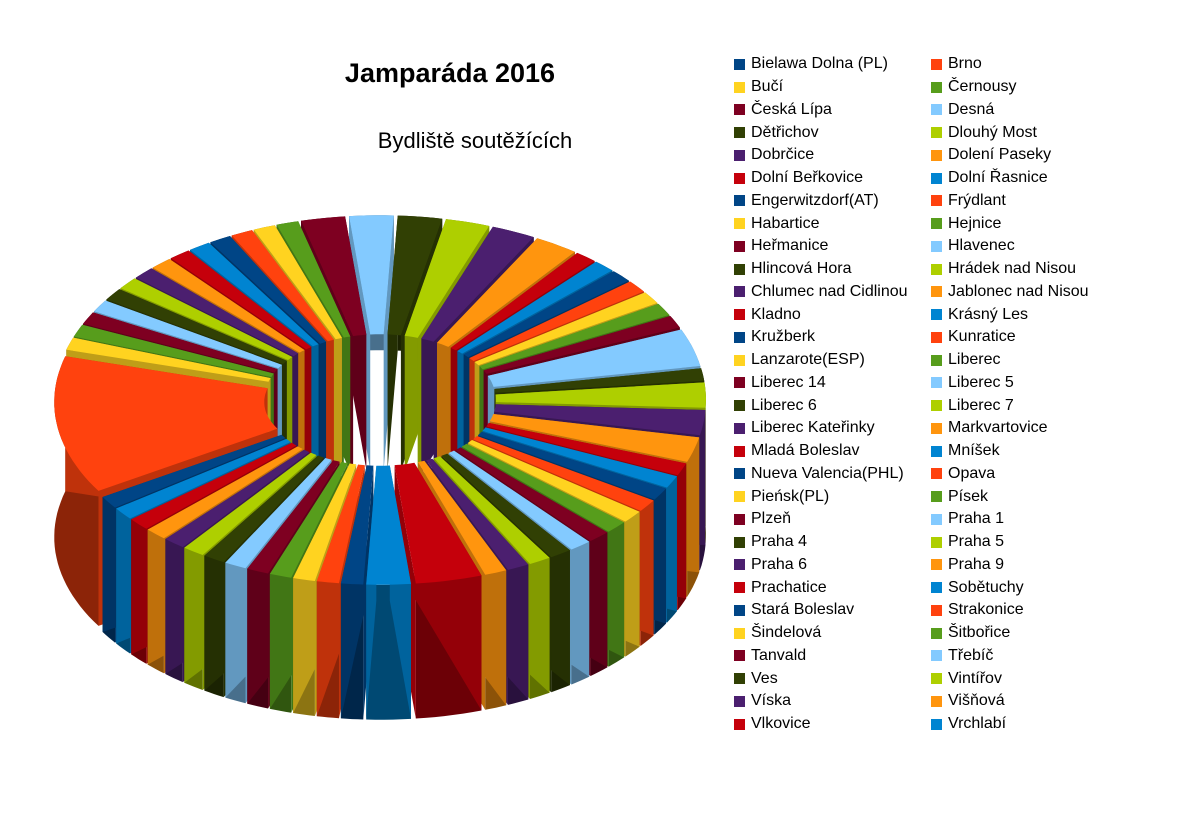 Image resolution: width=1186 pixels, height=838 pixels. What do you see at coordinates (832, 701) in the screenshot?
I see `legend-item: Víska` at bounding box center [832, 701].